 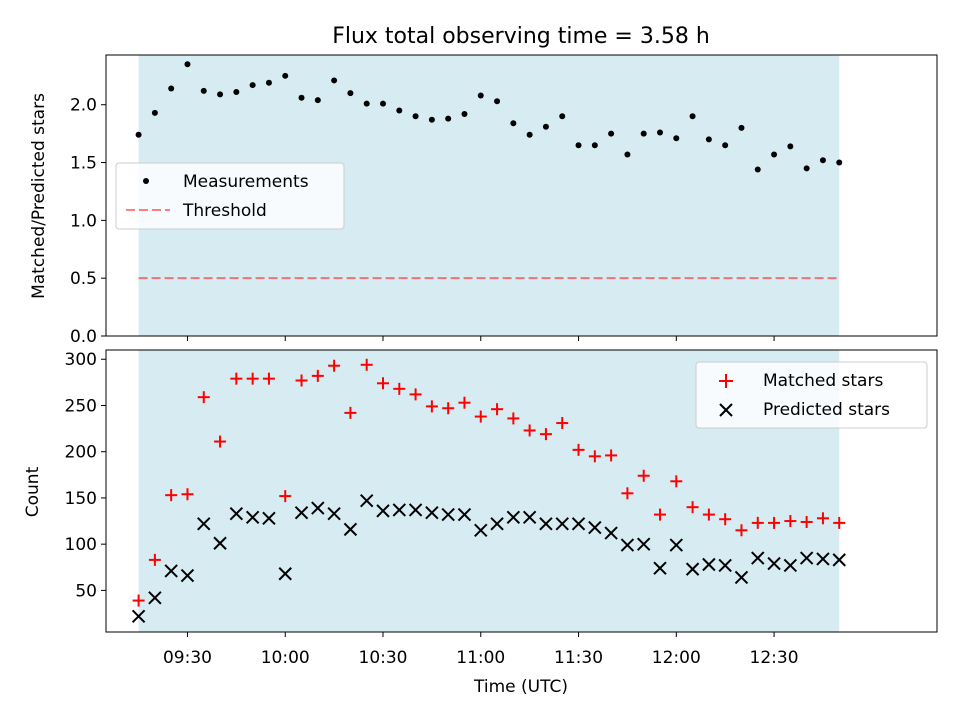 I want to click on bottom-y-tick-label: 150, so click(x=81, y=499).